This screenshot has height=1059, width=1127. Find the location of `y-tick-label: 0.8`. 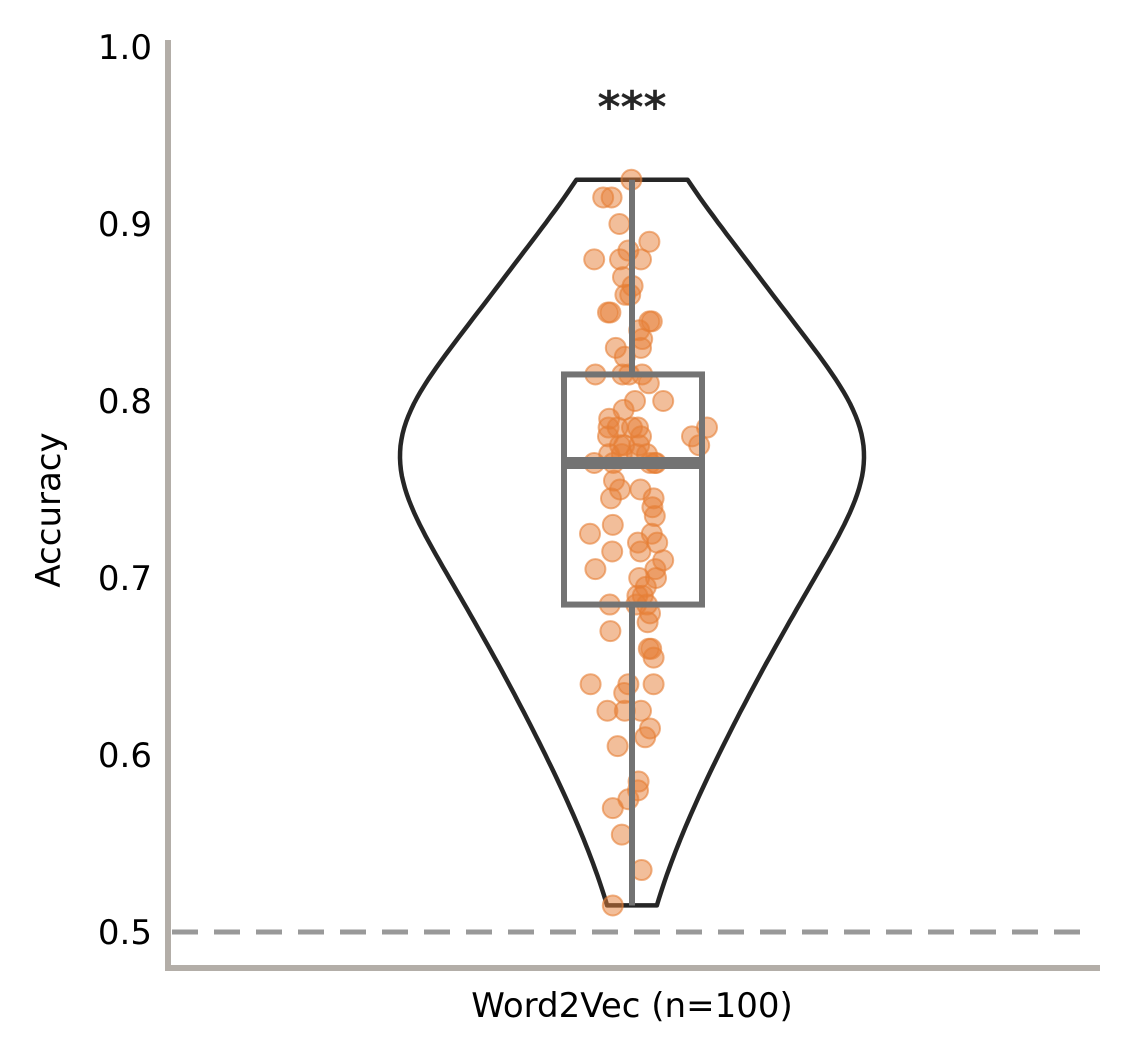

y-tick-label: 0.8 is located at coordinates (125, 402).